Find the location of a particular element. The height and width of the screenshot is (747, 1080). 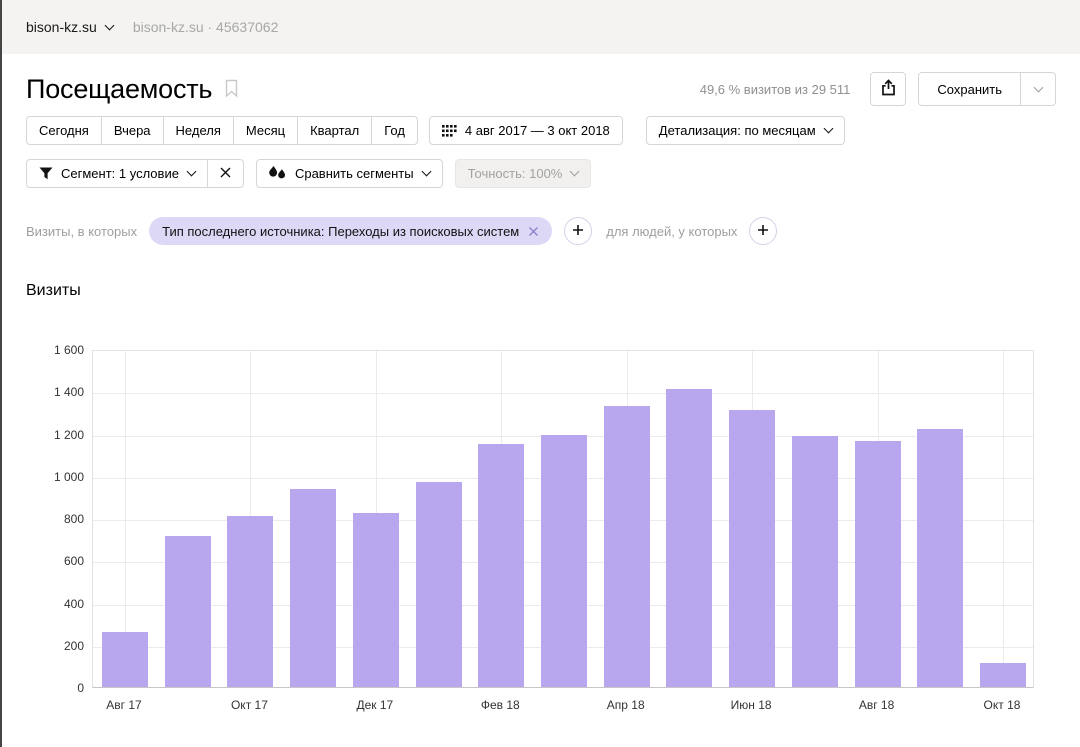

save-split-button: Сохранить is located at coordinates (987, 89).